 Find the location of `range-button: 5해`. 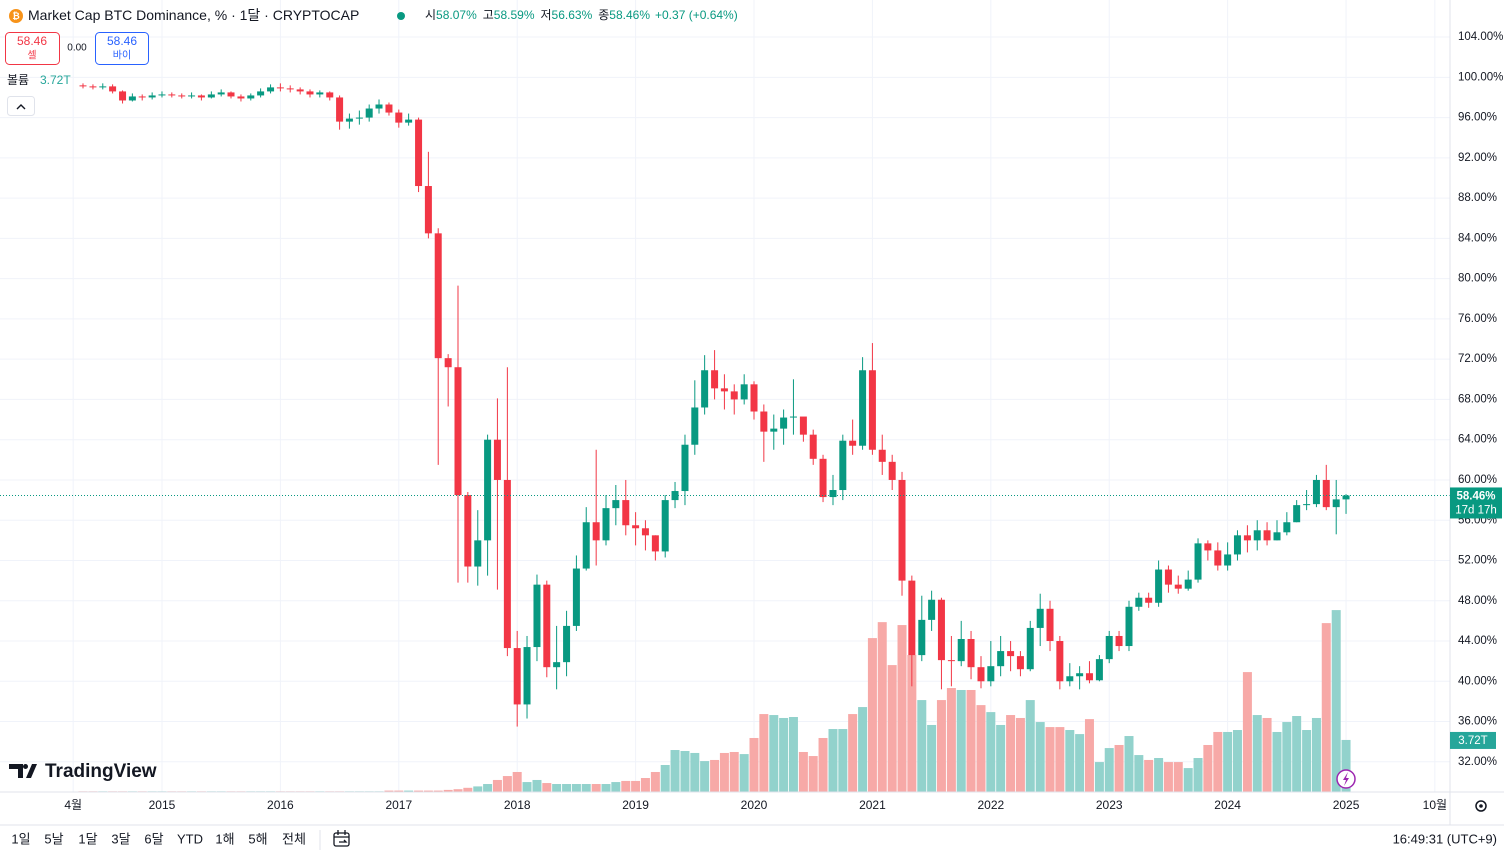

range-button: 5해 is located at coordinates (257, 838).